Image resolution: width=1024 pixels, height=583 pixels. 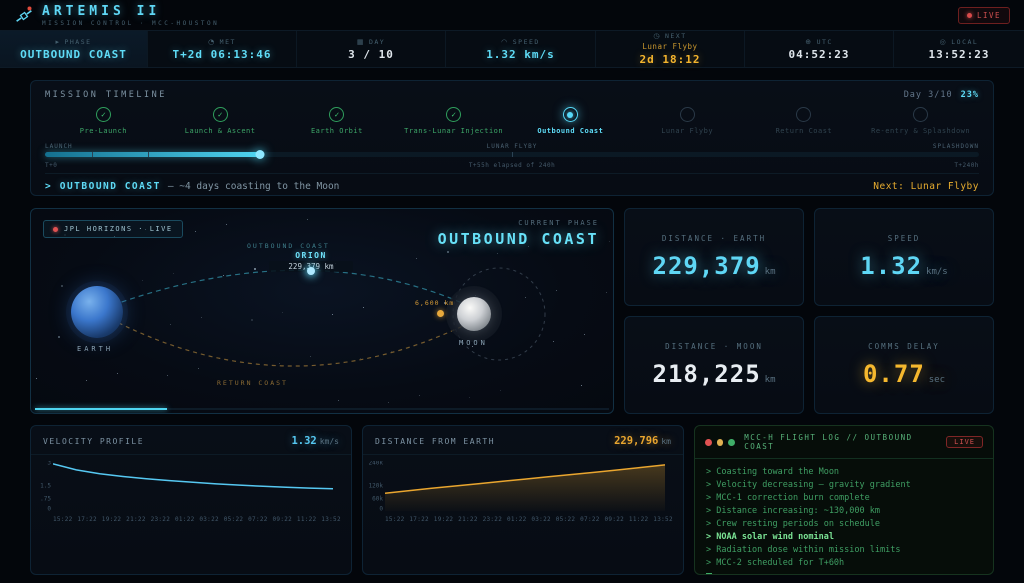 I want to click on status-label: UTC, so click(x=824, y=41).